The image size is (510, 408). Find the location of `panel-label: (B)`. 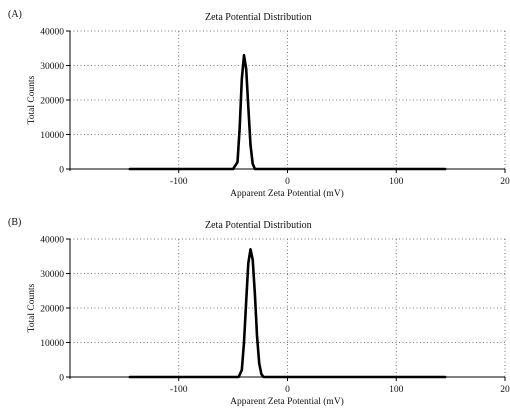

panel-label: (B) is located at coordinates (15, 222).